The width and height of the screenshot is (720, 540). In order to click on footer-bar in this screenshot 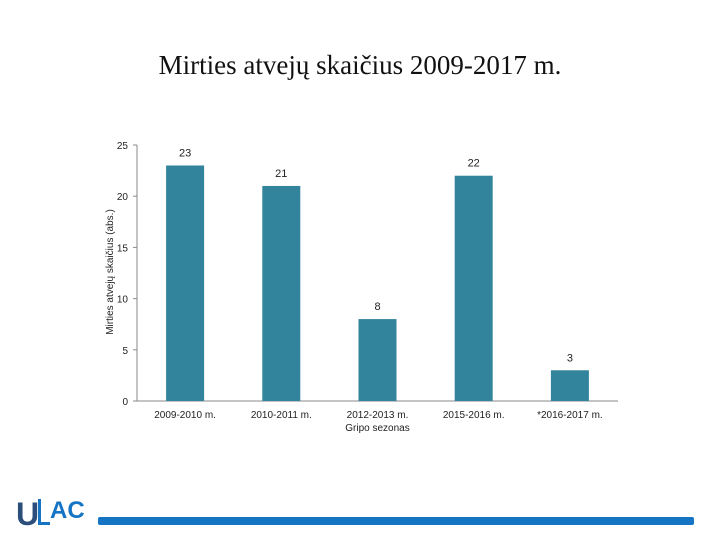, I will do `click(396, 521)`.